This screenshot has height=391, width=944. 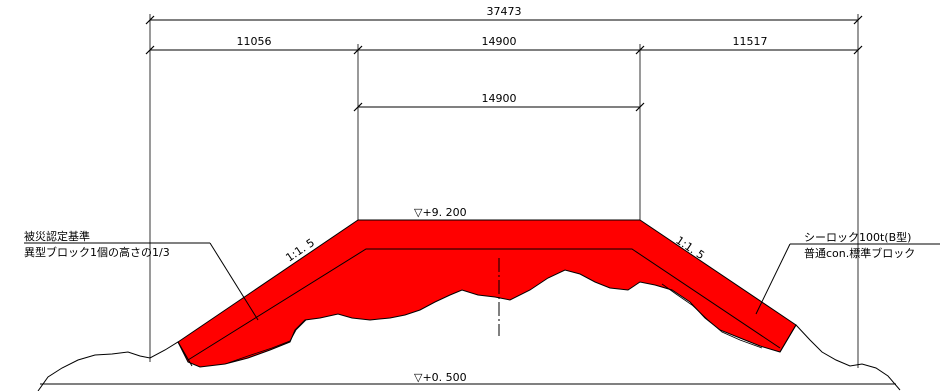 I want to click on note-right: シーロック100t(B型) 普通con.標準ブロック, so click(x=847, y=272).